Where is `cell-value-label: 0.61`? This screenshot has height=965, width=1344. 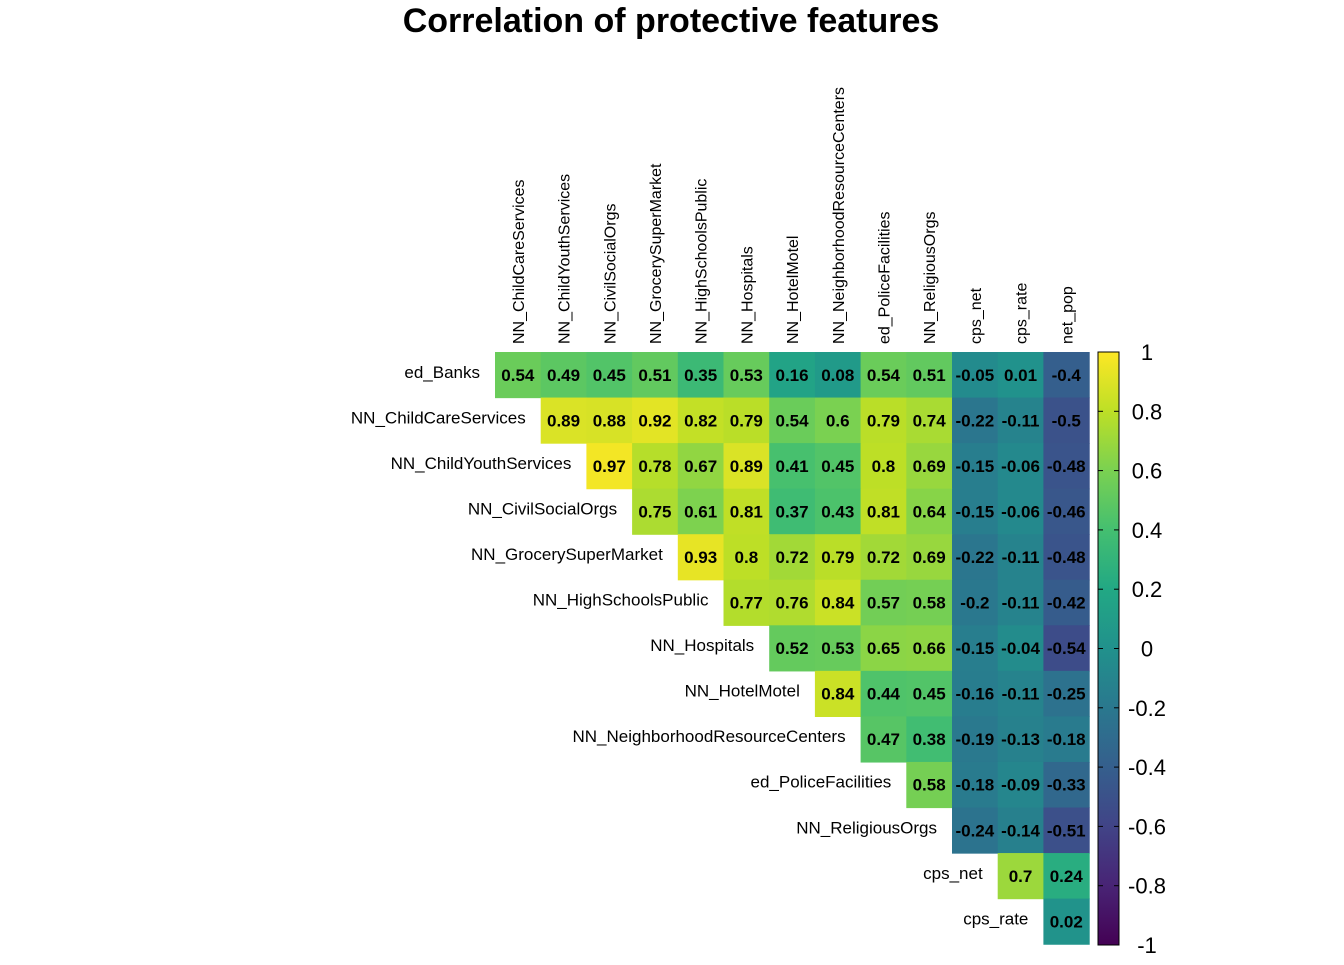
cell-value-label: 0.61 is located at coordinates (700, 511).